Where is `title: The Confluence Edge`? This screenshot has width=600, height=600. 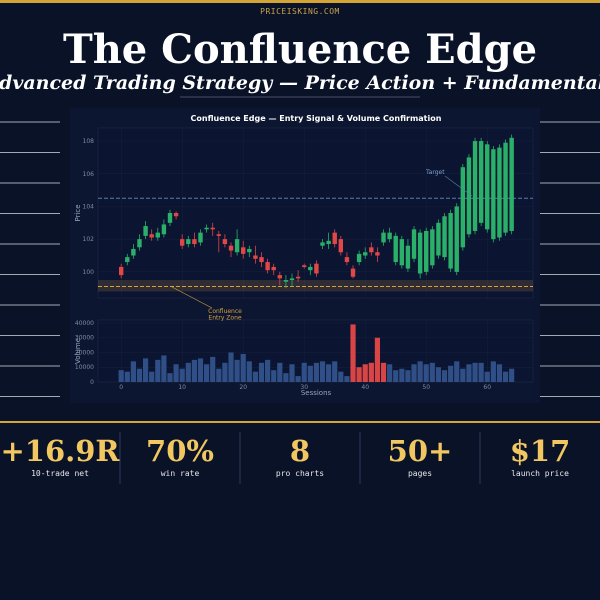 title: The Confluence Edge is located at coordinates (300, 49).